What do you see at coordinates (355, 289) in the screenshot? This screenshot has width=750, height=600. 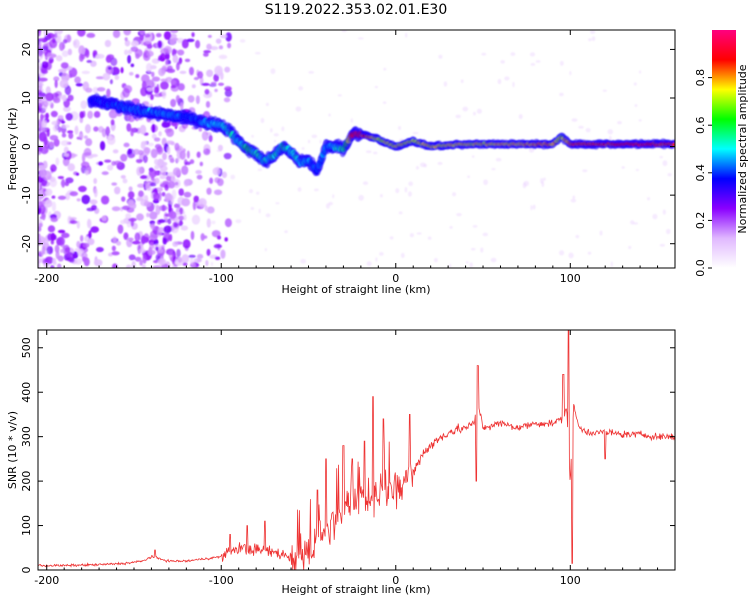 I see `spectrogram-x-axis-label: Height of straight line (km)` at bounding box center [355, 289].